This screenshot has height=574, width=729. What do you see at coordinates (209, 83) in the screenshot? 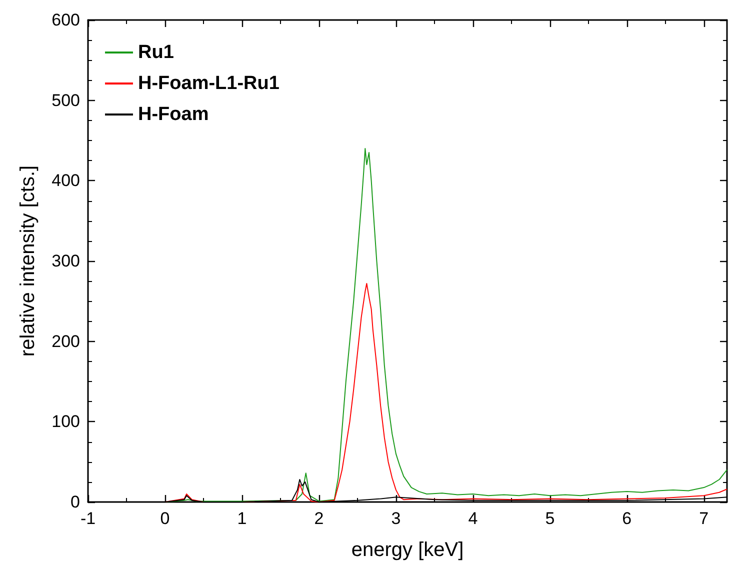
I see `legend-label: H-Foam-L1-Ru1` at bounding box center [209, 83].